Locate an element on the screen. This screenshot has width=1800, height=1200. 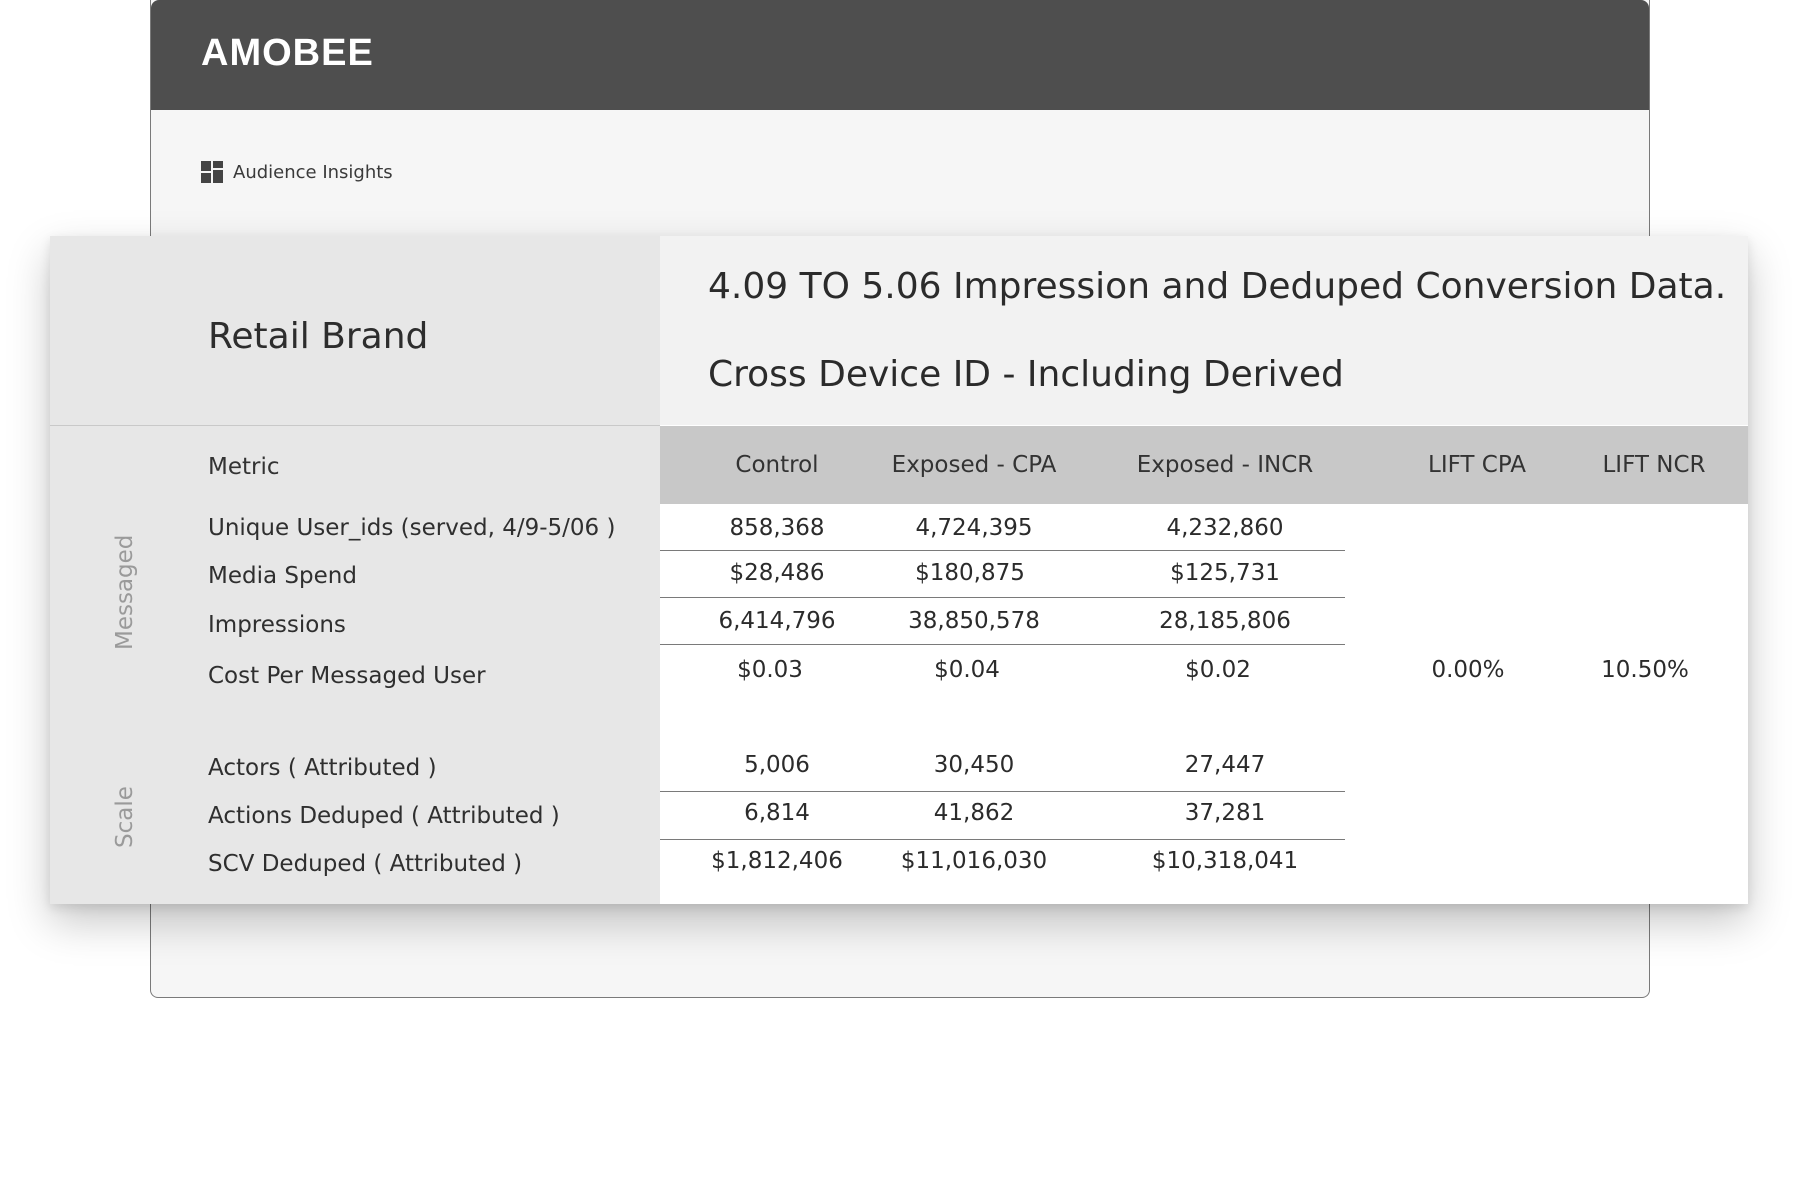
table-cell: $28,486 is located at coordinates (777, 573).